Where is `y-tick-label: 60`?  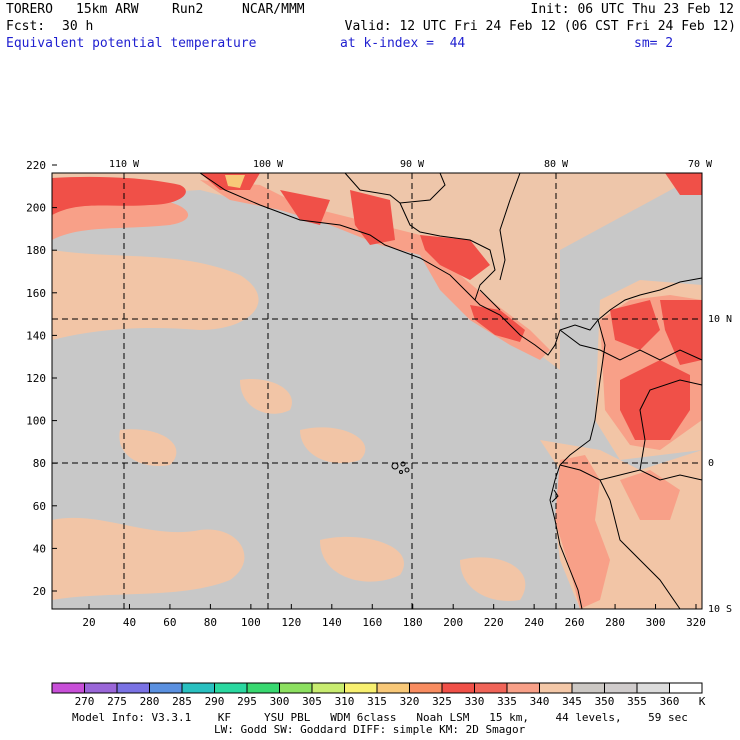
y-tick-label: 60 is located at coordinates (39, 506).